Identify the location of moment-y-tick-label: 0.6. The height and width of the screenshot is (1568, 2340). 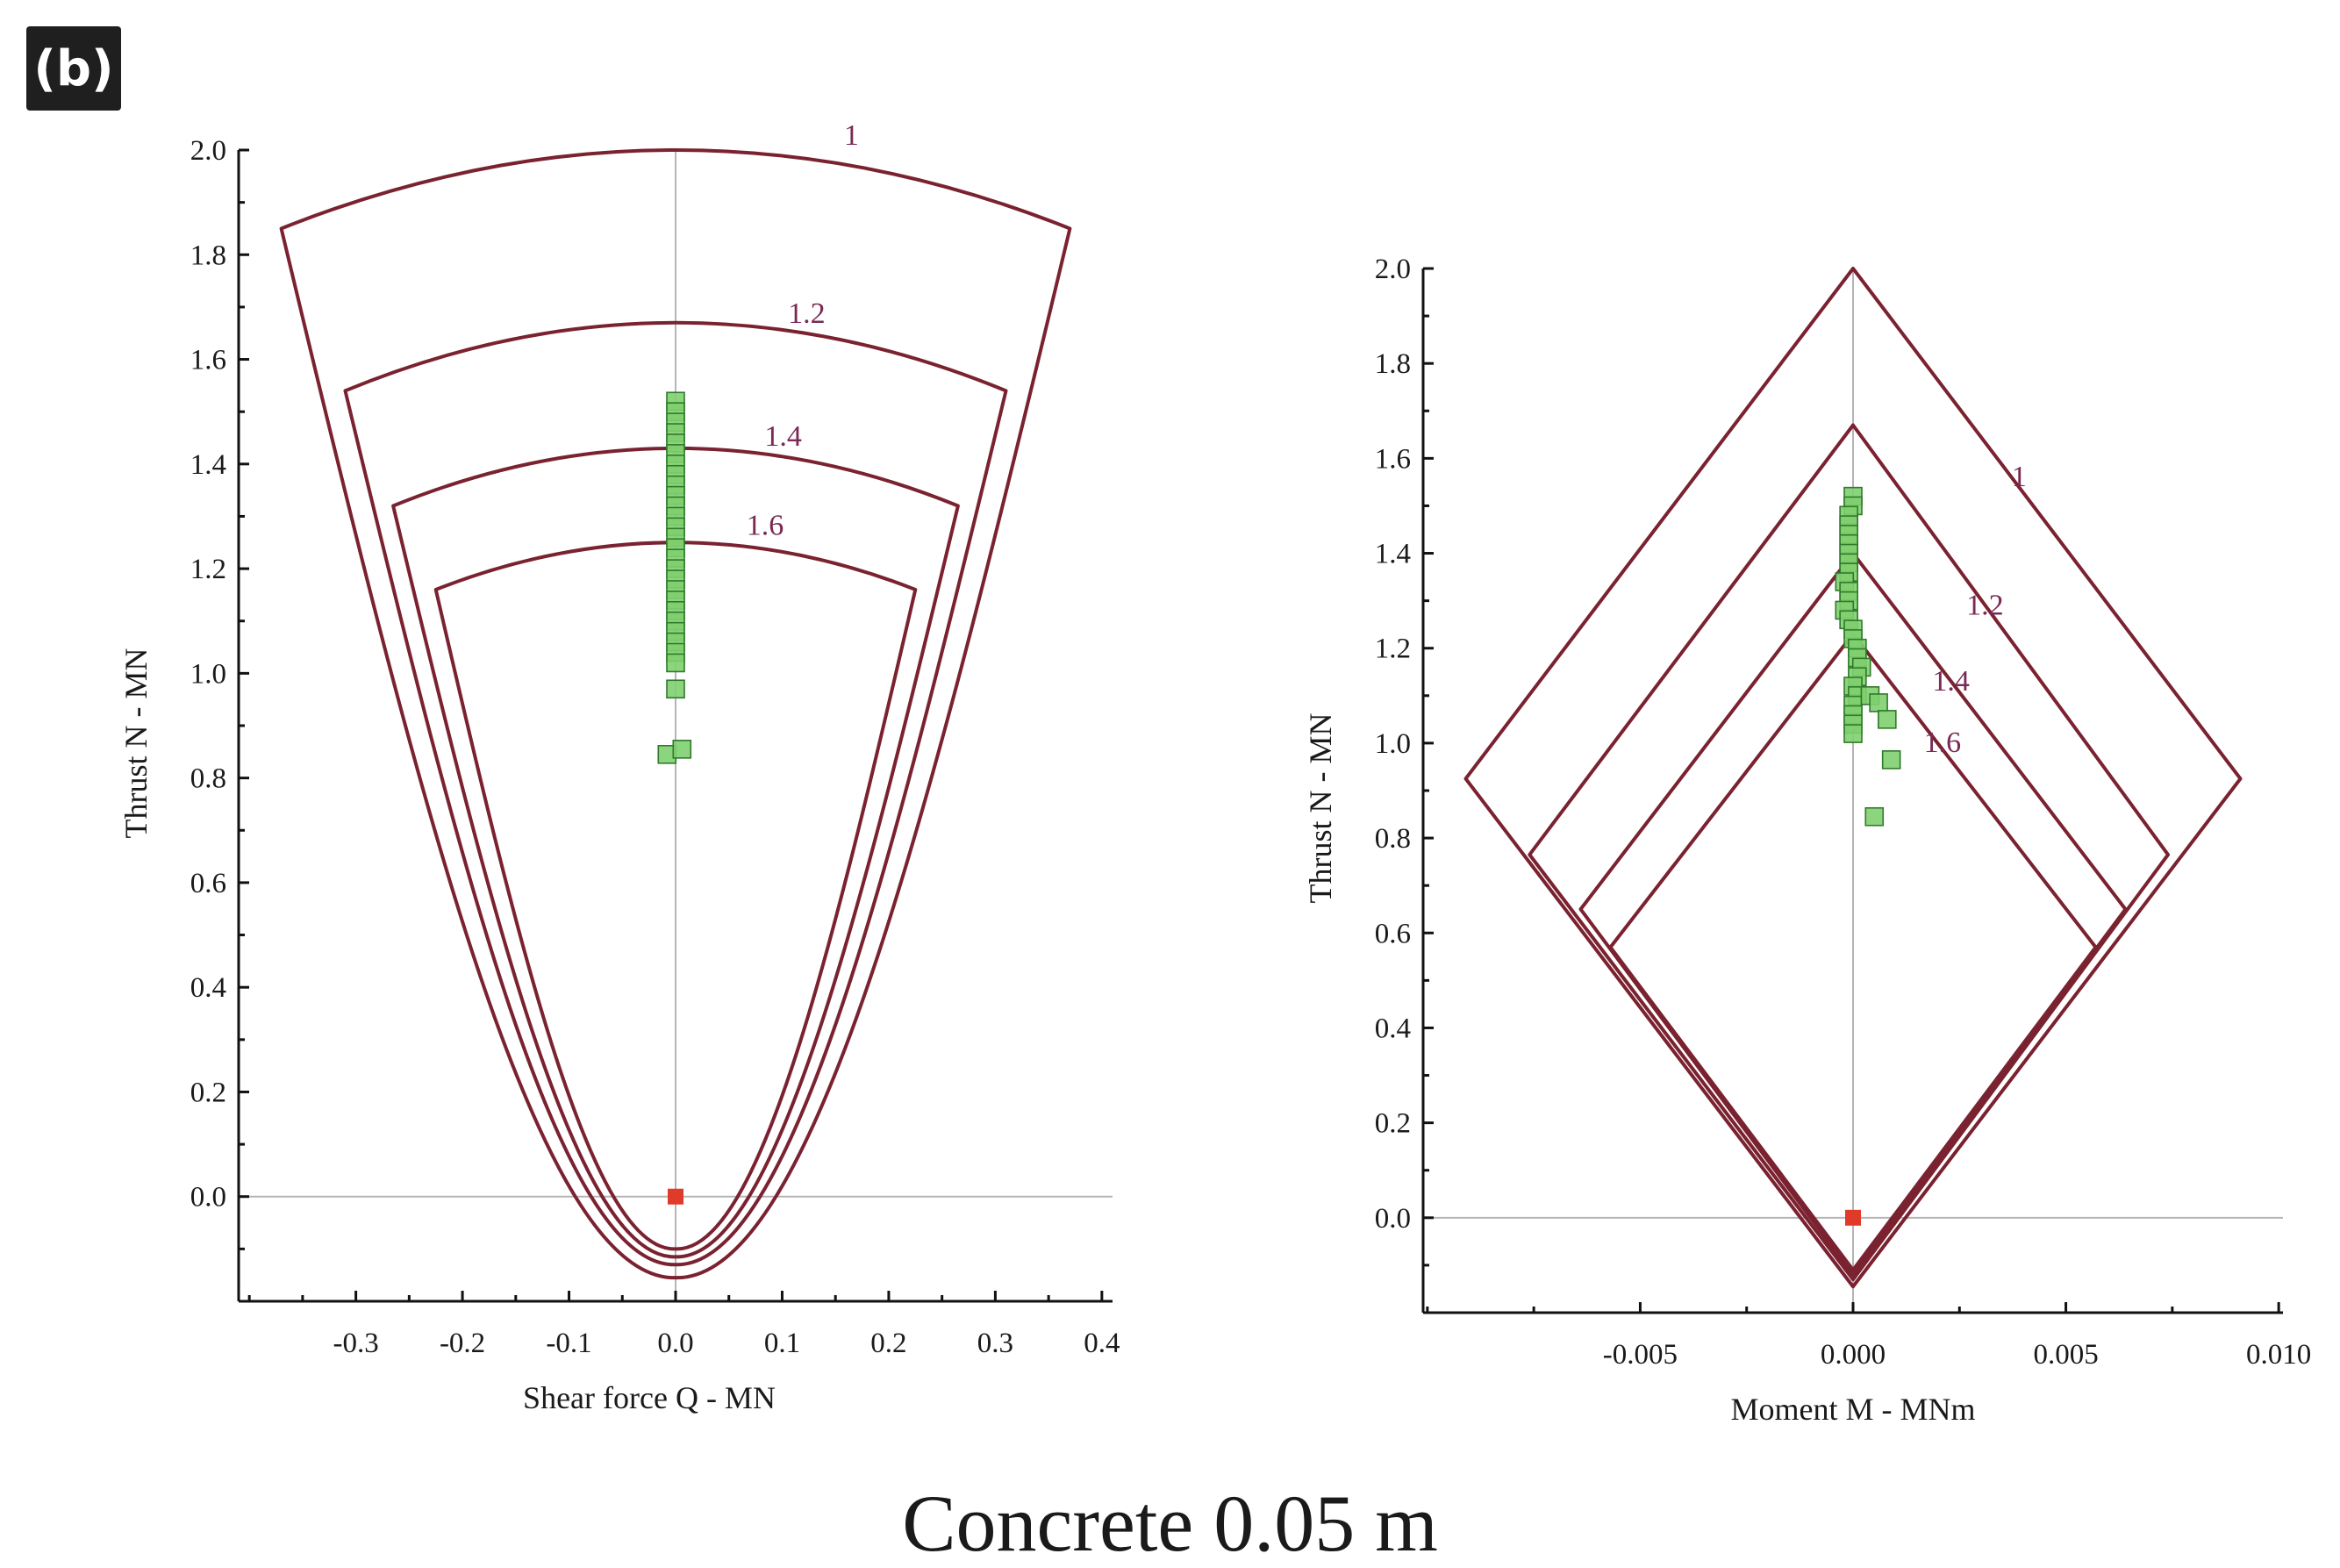
(1393, 933).